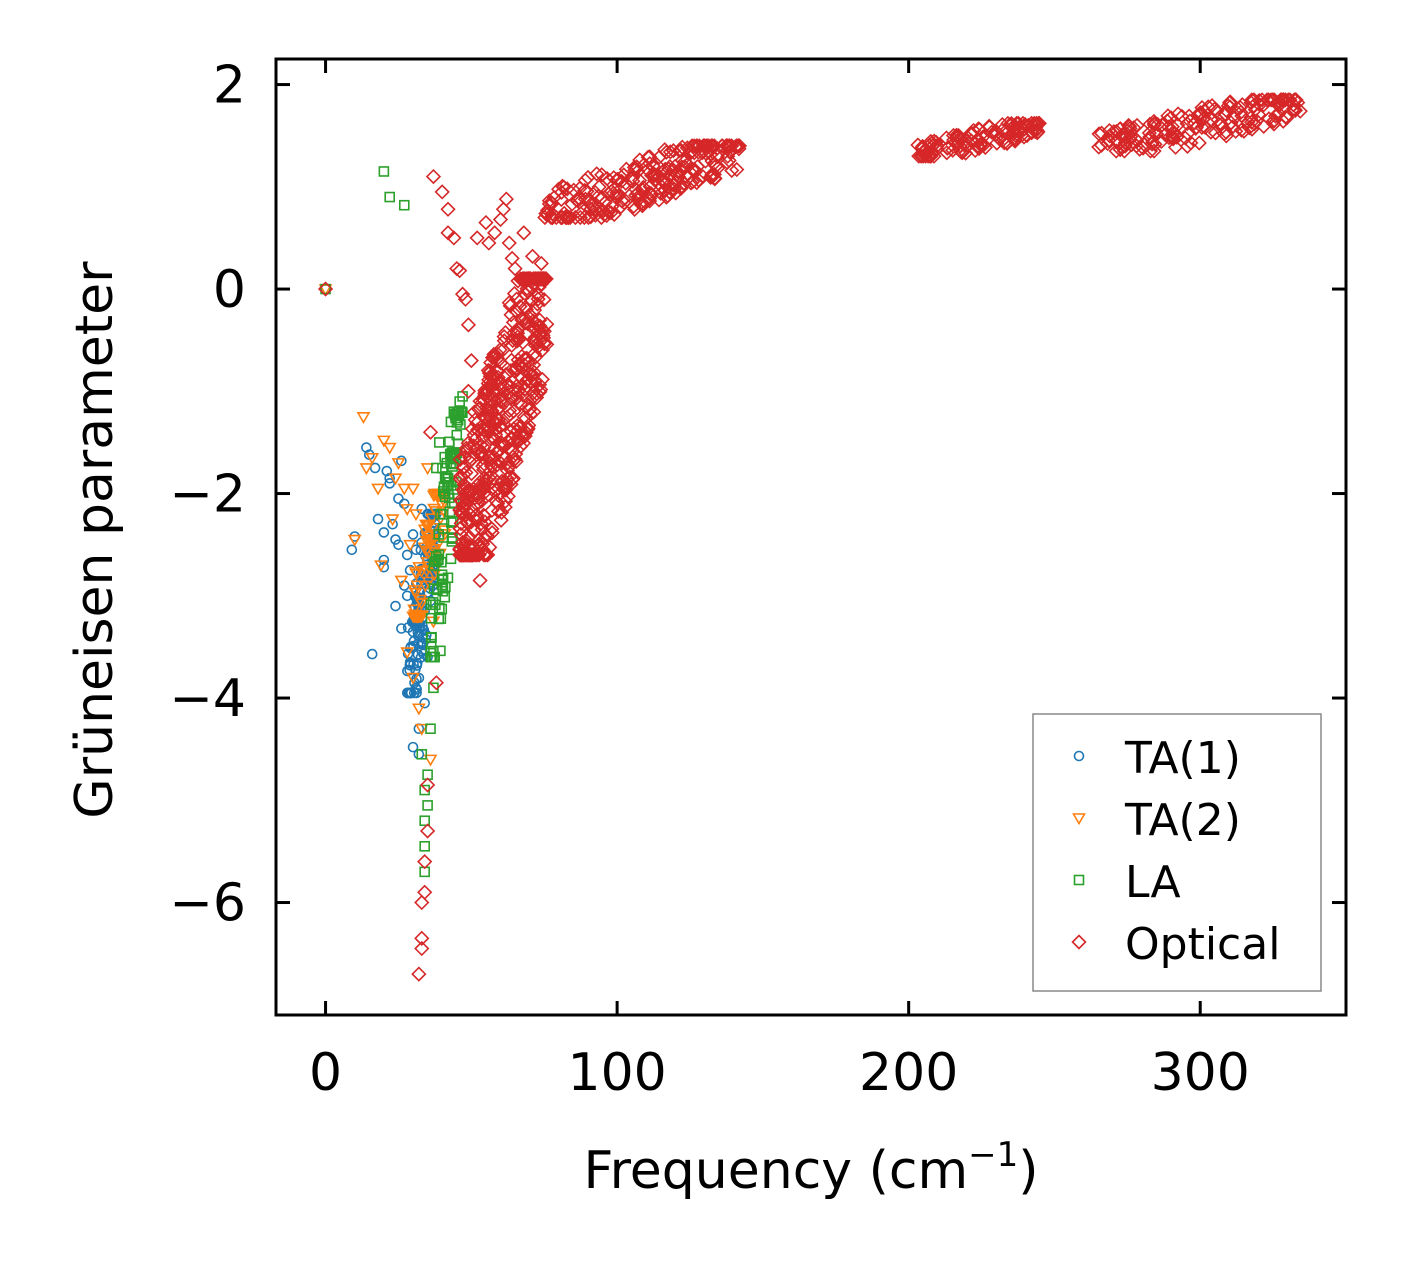 This screenshot has width=1406, height=1264. Describe the element at coordinates (810, 1168) in the screenshot. I see `x-axis-label: Frequency (cm−1)` at that location.